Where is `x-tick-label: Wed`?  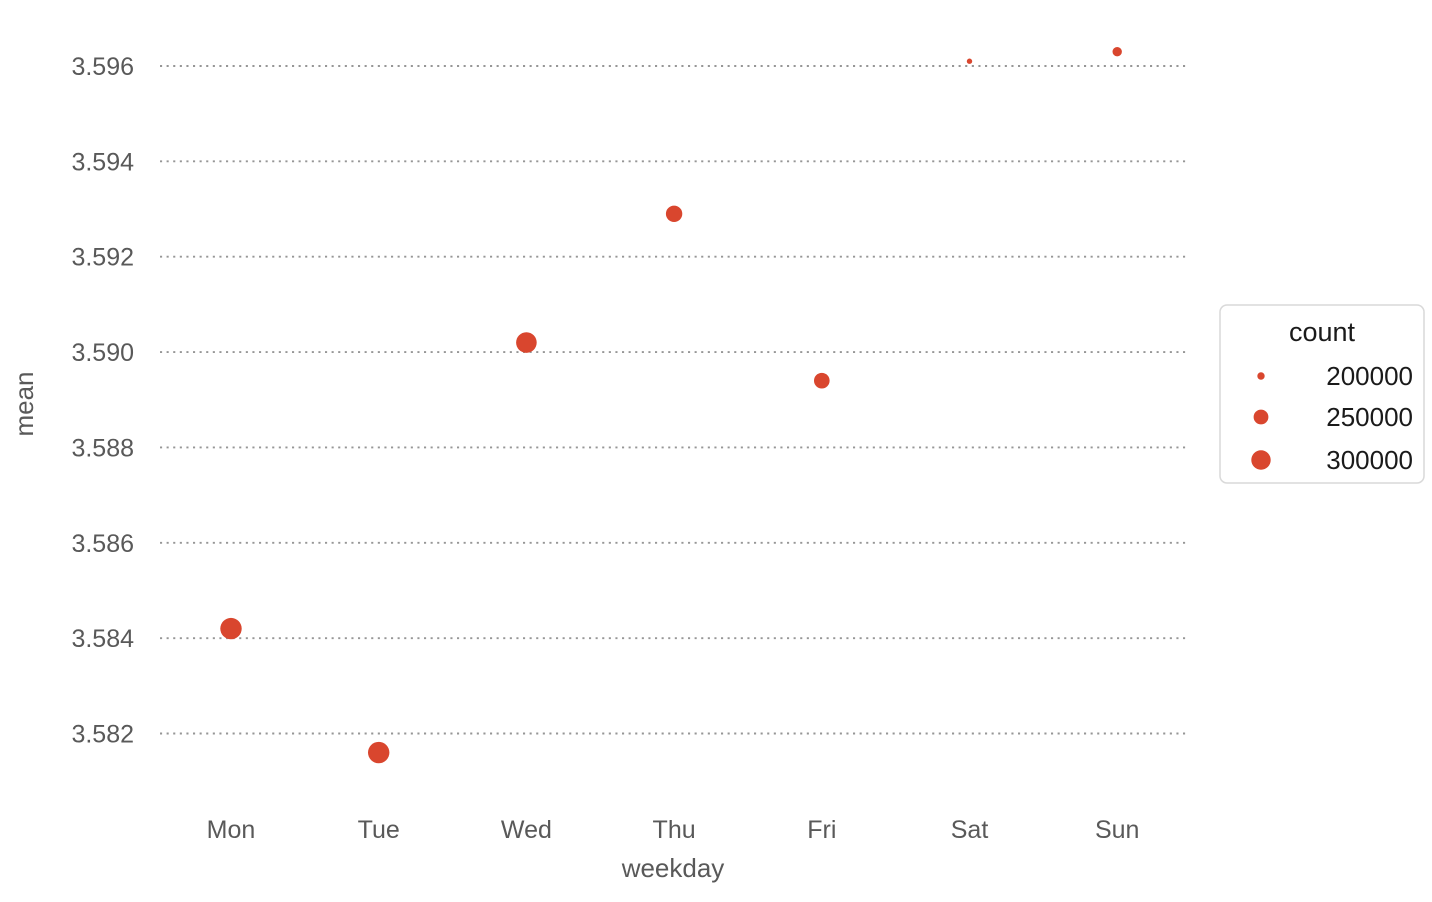 x-tick-label: Wed is located at coordinates (526, 830).